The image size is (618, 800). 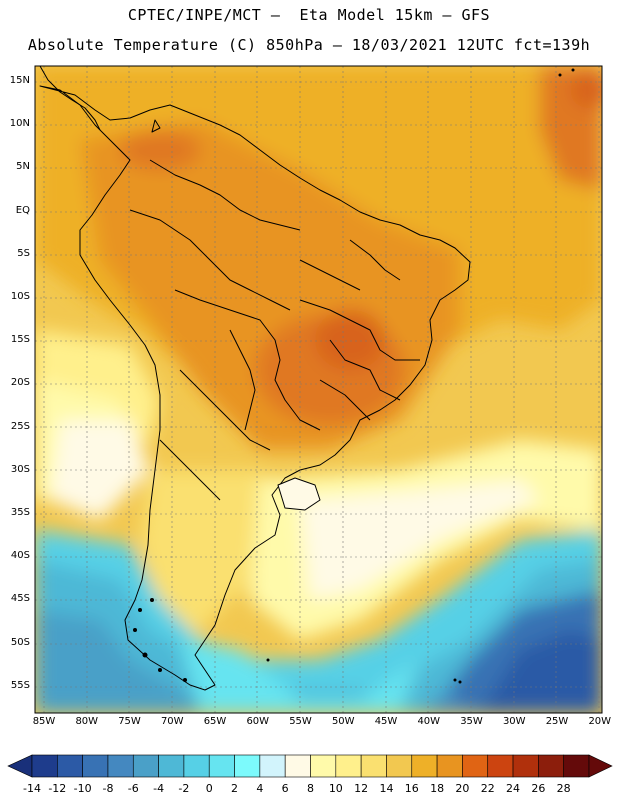 What do you see at coordinates (87, 721) in the screenshot?
I see `lon-label: 80W` at bounding box center [87, 721].